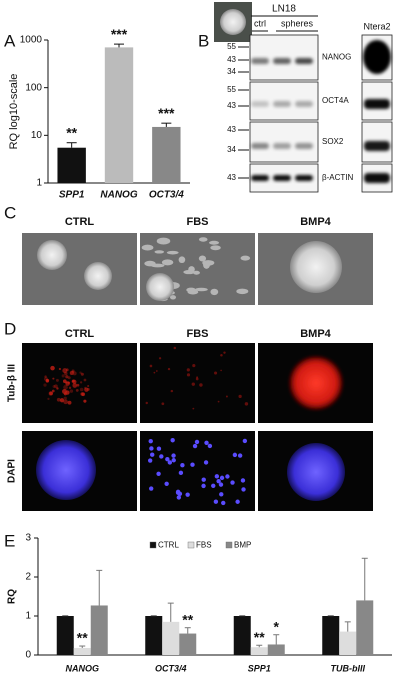  What do you see at coordinates (297, 23) in the screenshot?
I see `lane-label: spheres` at bounding box center [297, 23].